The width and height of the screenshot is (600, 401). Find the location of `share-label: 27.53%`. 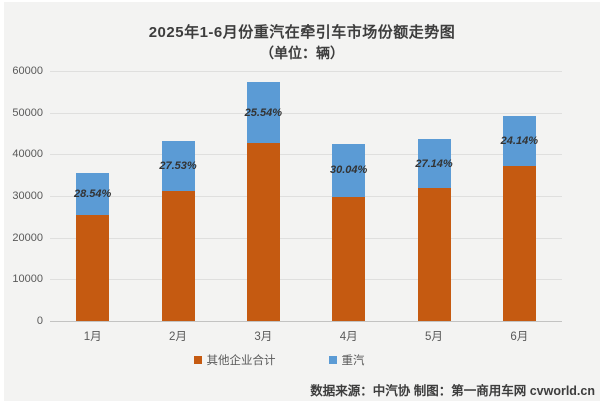

share-label: 27.53% is located at coordinates (178, 166).